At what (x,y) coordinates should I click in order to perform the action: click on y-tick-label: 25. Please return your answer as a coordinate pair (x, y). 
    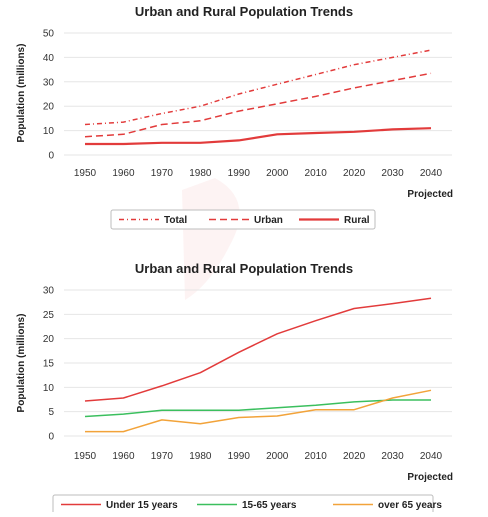
    Looking at the image, I should click on (49, 315).